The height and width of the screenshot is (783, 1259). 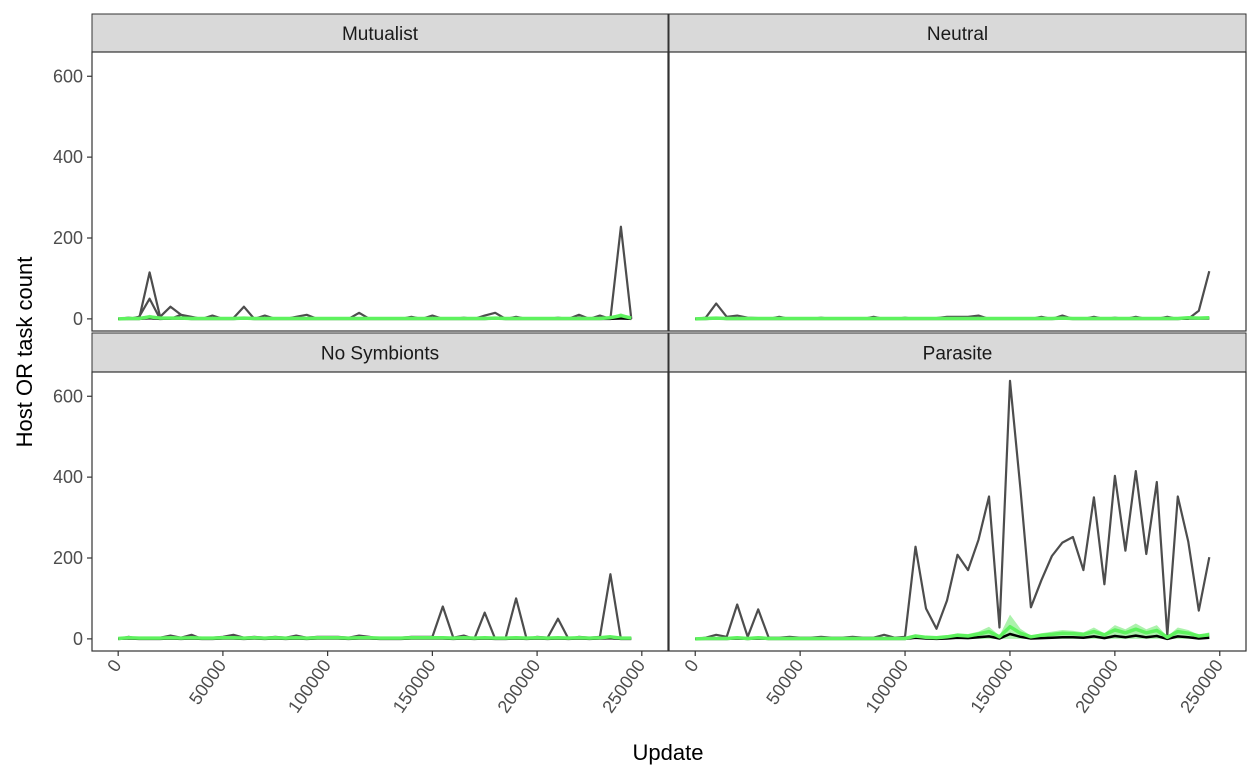 What do you see at coordinates (380, 354) in the screenshot?
I see `facet-title: No Symbionts` at bounding box center [380, 354].